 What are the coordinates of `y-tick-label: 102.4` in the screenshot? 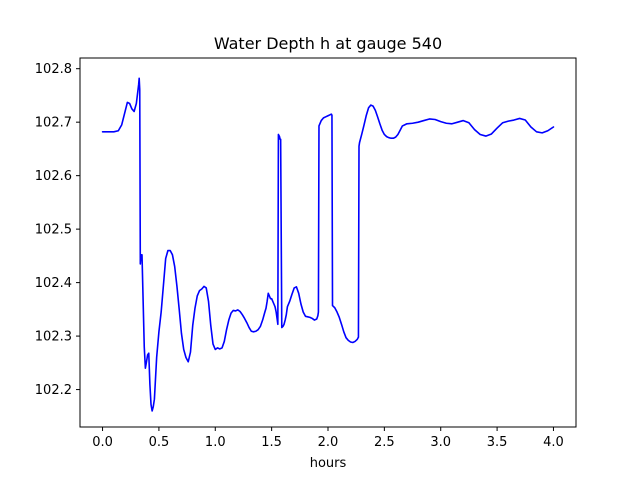 It's located at (53, 283).